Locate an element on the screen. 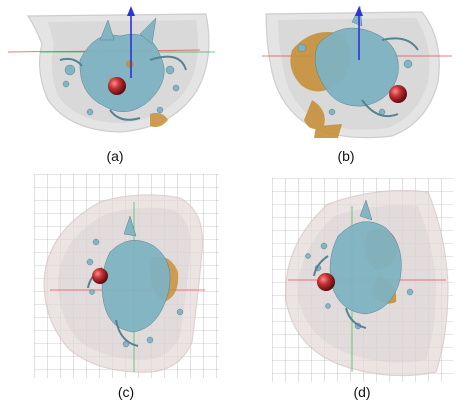  rendering-a is located at coordinates (111, 69).